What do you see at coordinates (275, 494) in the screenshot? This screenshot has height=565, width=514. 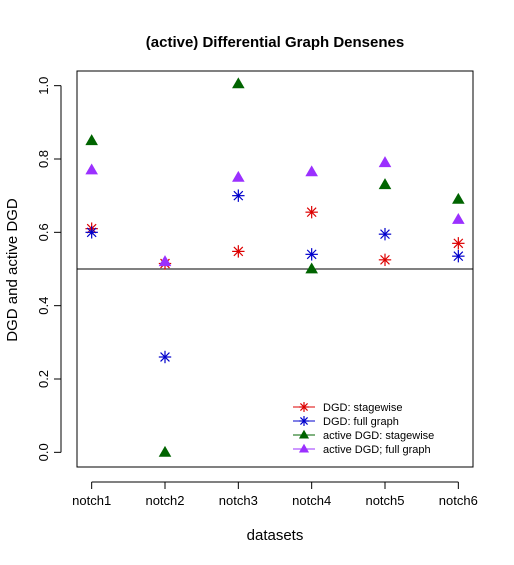 I see `x-axis: notch1 notch2 notch3 notch4 notch5 notch6` at bounding box center [275, 494].